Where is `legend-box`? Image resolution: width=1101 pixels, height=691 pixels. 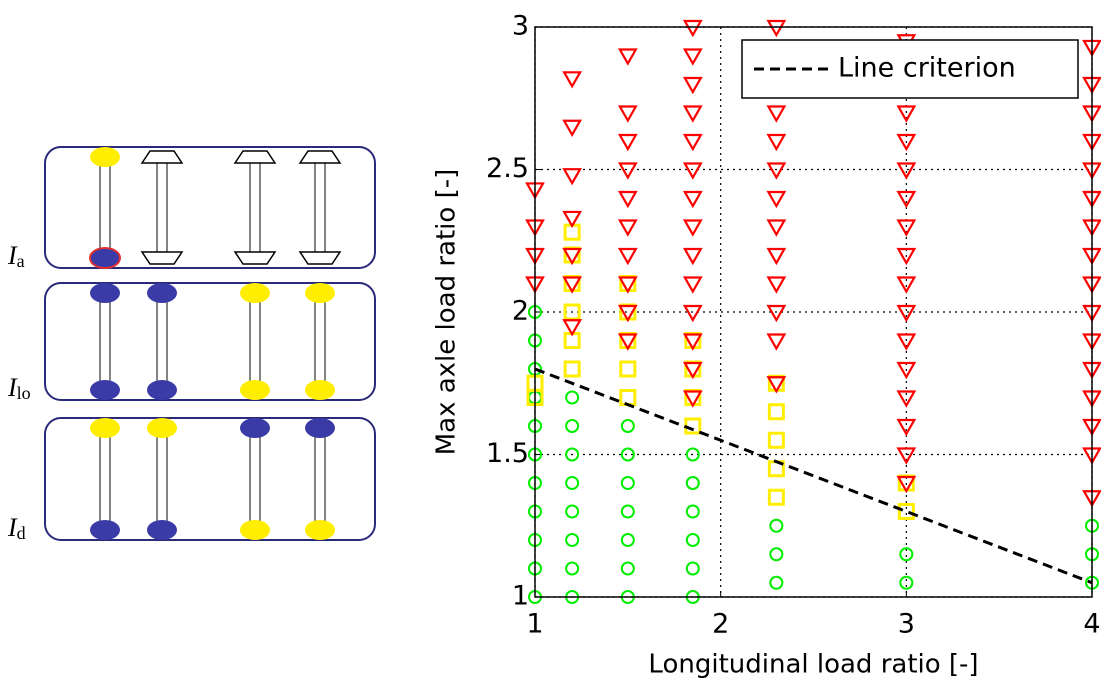
legend-box is located at coordinates (910, 69).